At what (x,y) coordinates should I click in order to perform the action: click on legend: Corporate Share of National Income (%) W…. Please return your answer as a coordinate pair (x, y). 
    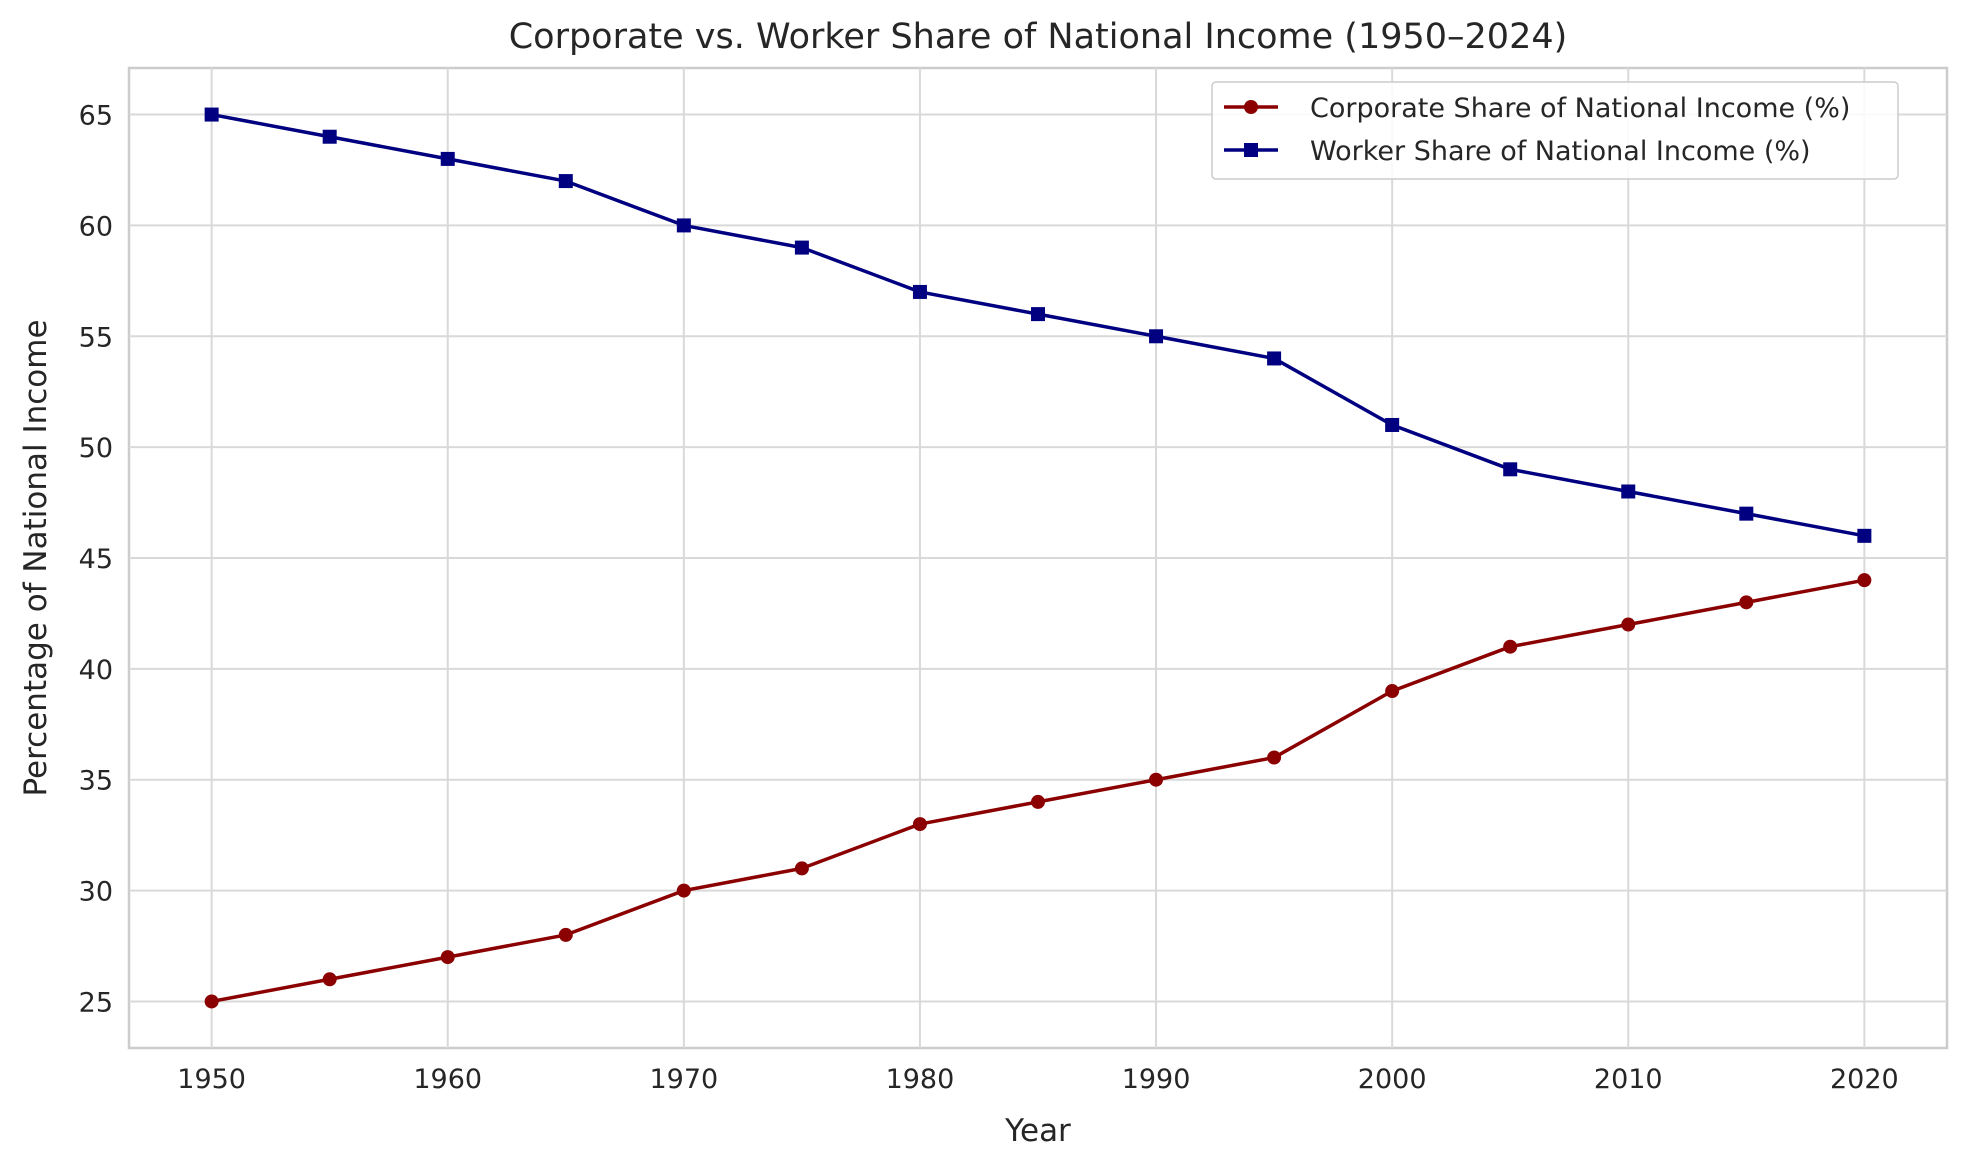
    Looking at the image, I should click on (1555, 130).